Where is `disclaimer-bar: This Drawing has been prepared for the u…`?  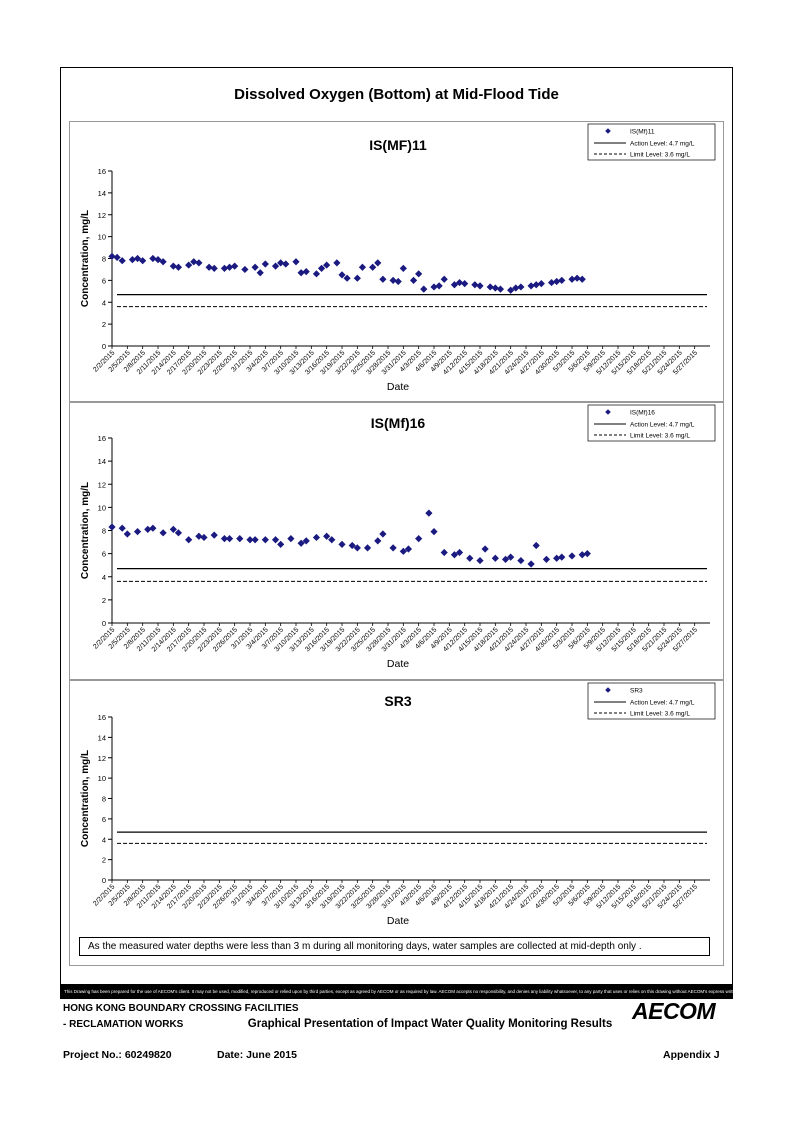 disclaimer-bar: This Drawing has been prepared for the u… is located at coordinates (396, 992).